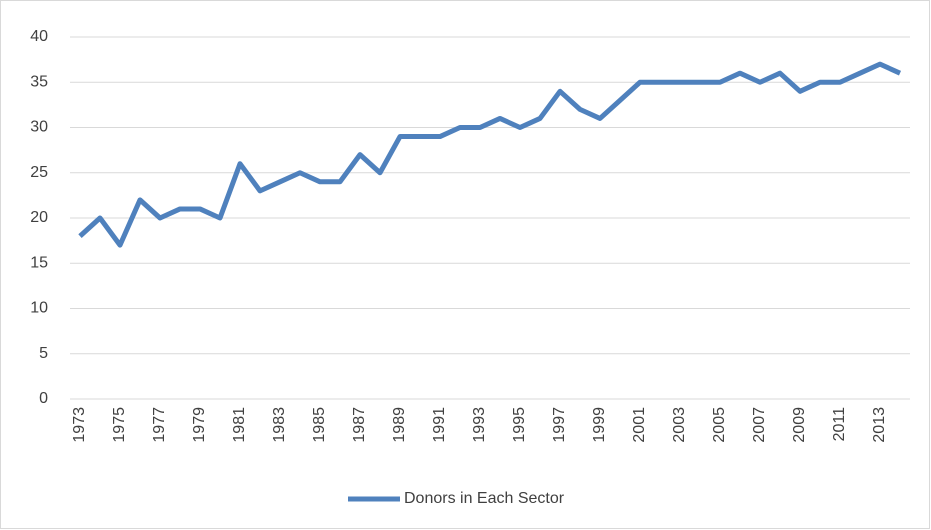 This screenshot has width=931, height=530. What do you see at coordinates (599, 425) in the screenshot?
I see `x-tick-label: 1999` at bounding box center [599, 425].